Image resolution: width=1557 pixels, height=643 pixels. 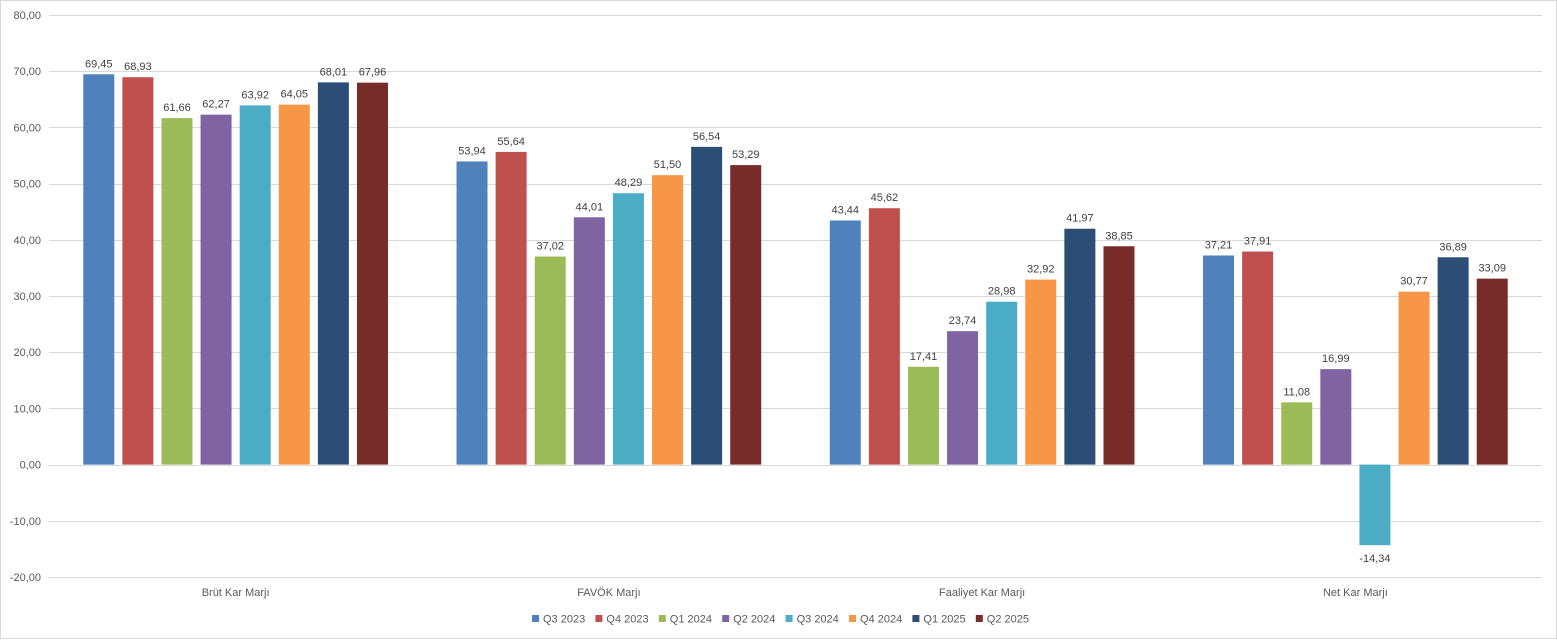 What do you see at coordinates (27, 241) in the screenshot?
I see `y-tick-label: 40,00` at bounding box center [27, 241].